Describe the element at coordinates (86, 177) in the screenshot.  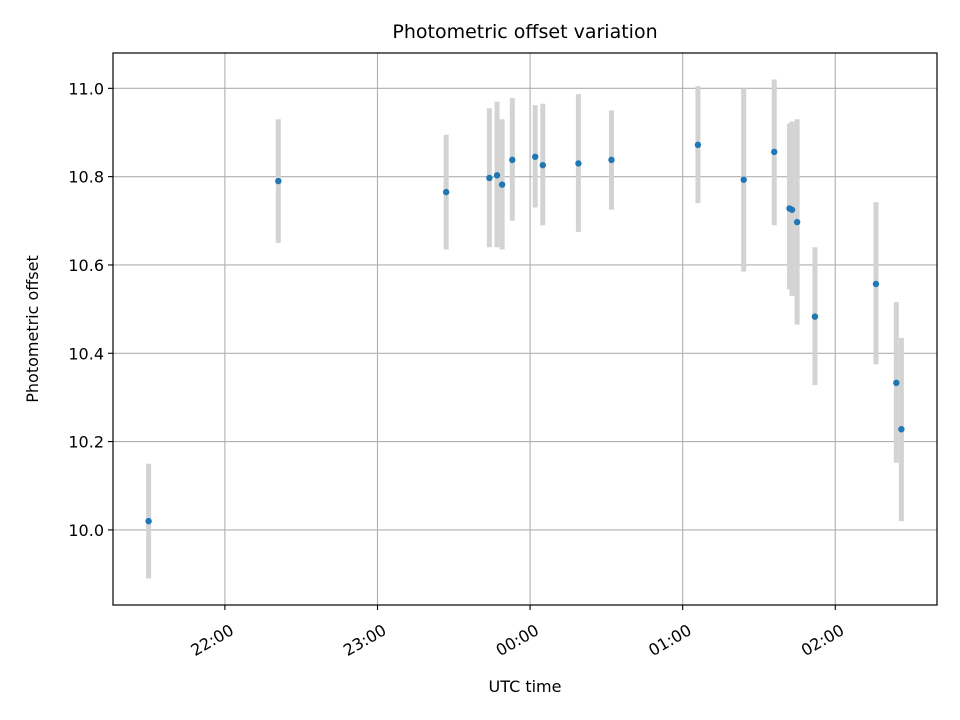
I see `y-tick-label: 10.8` at that location.